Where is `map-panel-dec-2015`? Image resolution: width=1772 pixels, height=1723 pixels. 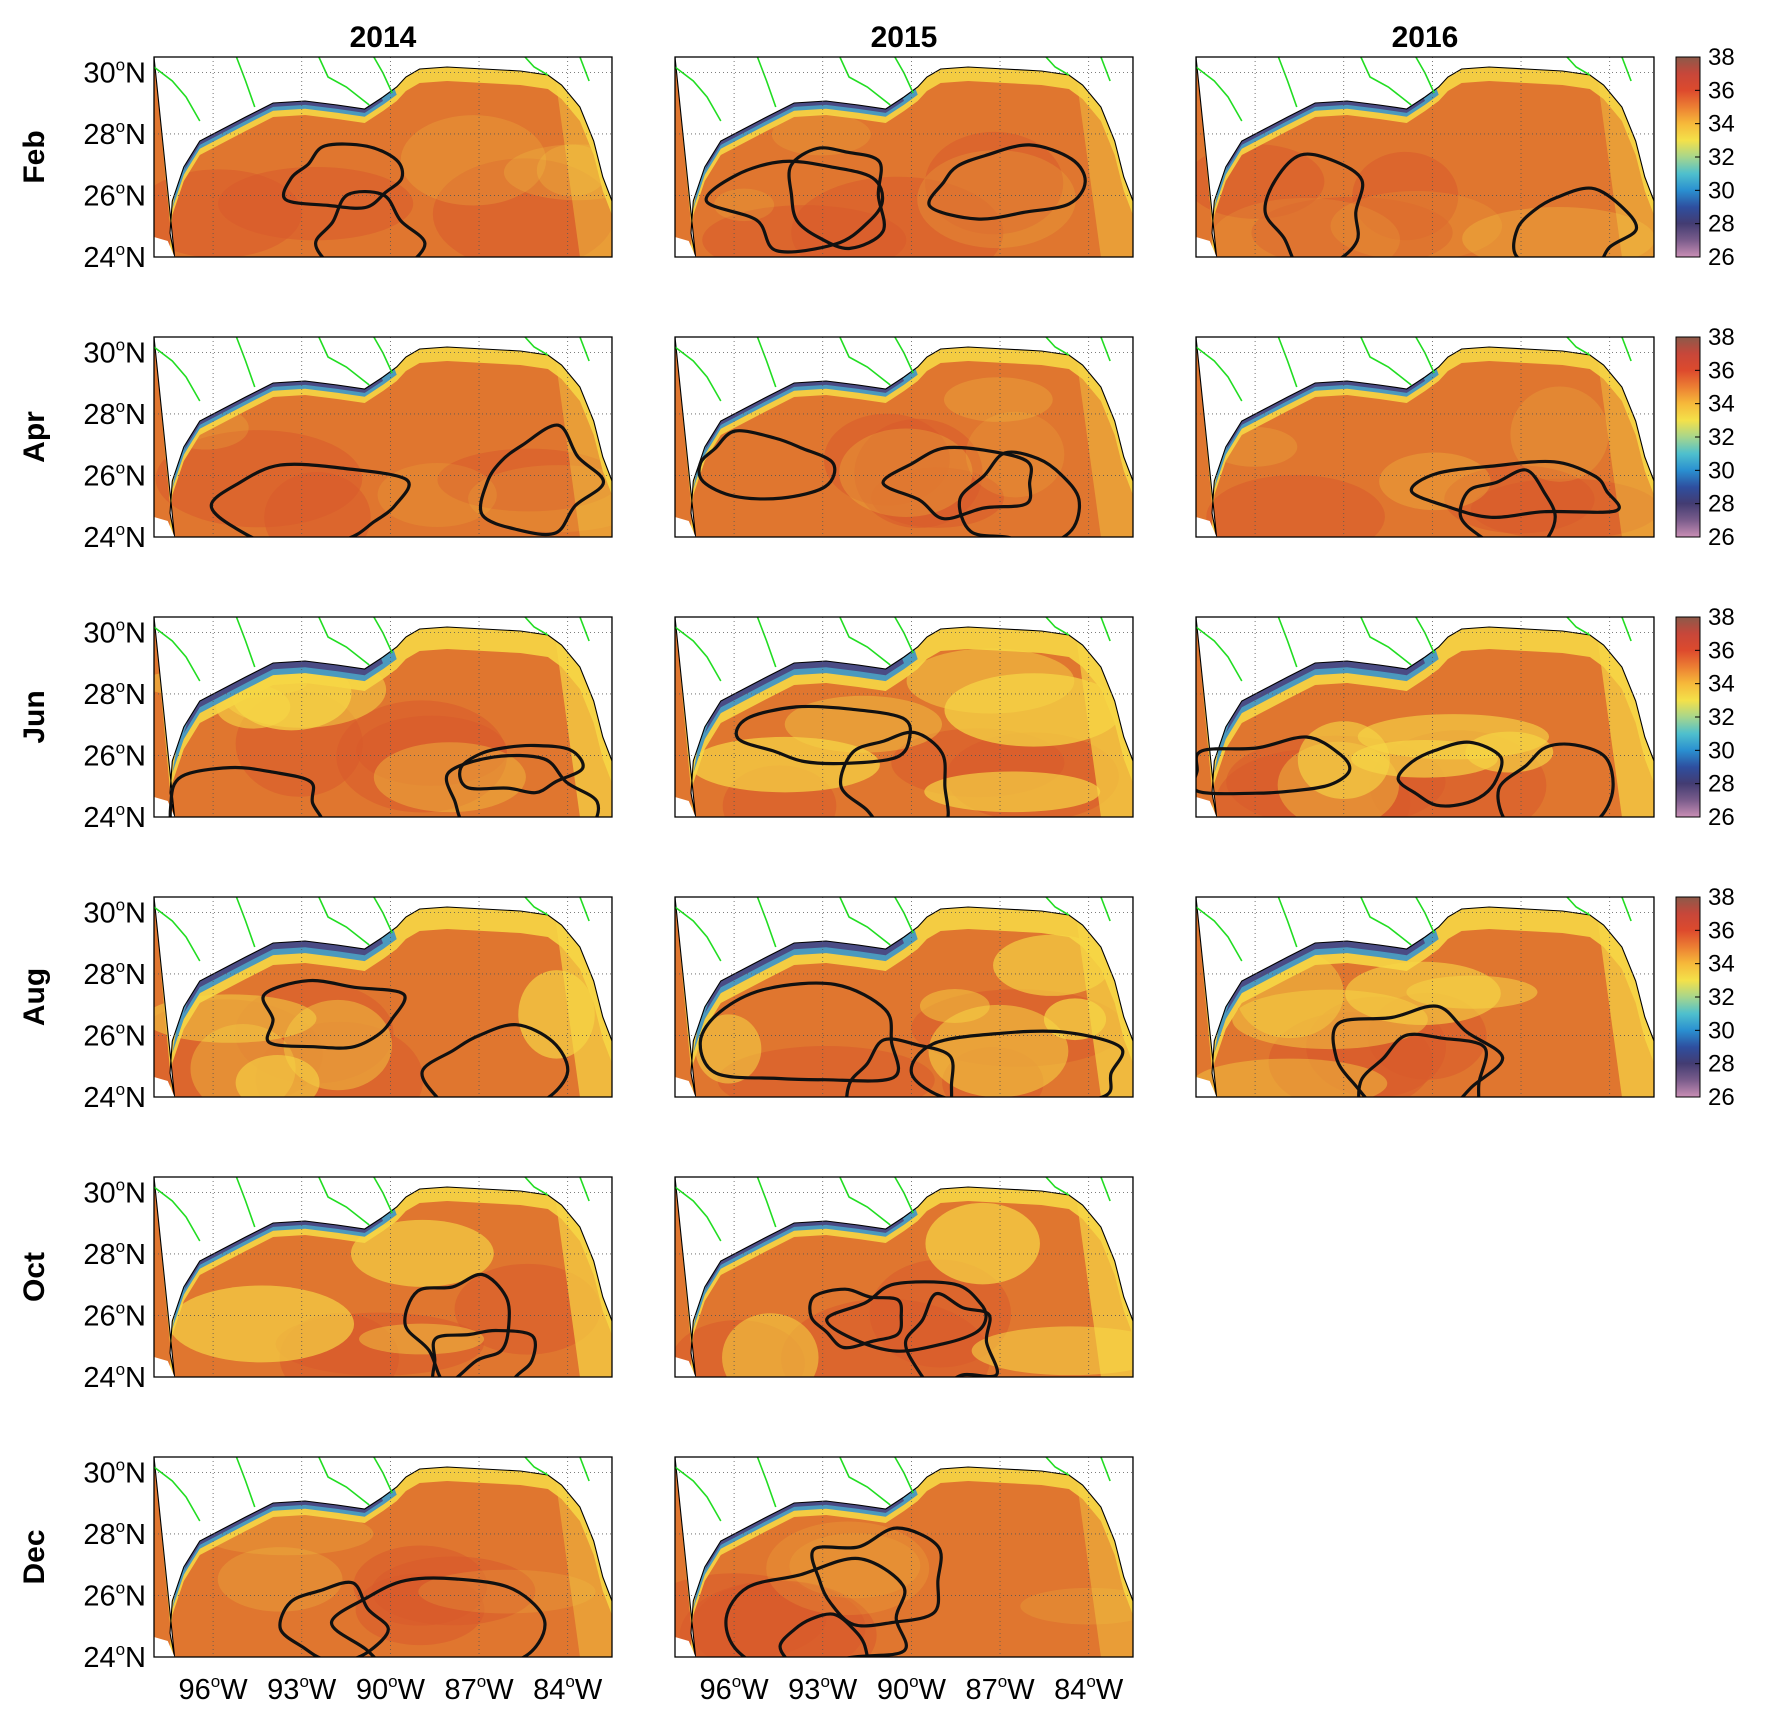 map-panel-dec-2015 is located at coordinates (904, 1557).